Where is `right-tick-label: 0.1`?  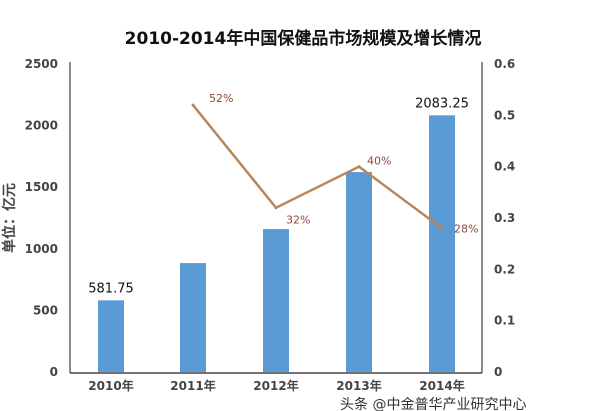 right-tick-label: 0.1 is located at coordinates (504, 321).